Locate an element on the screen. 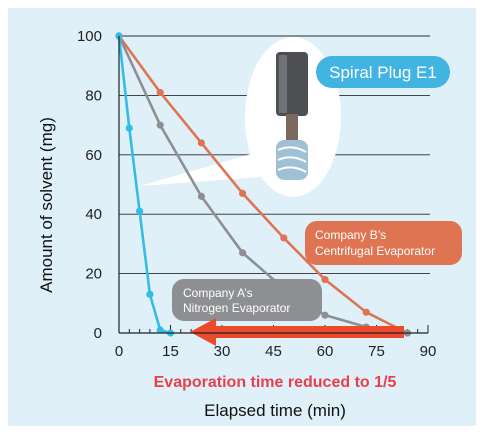 The height and width of the screenshot is (442, 484). company-b-callout-bg is located at coordinates (383, 243).